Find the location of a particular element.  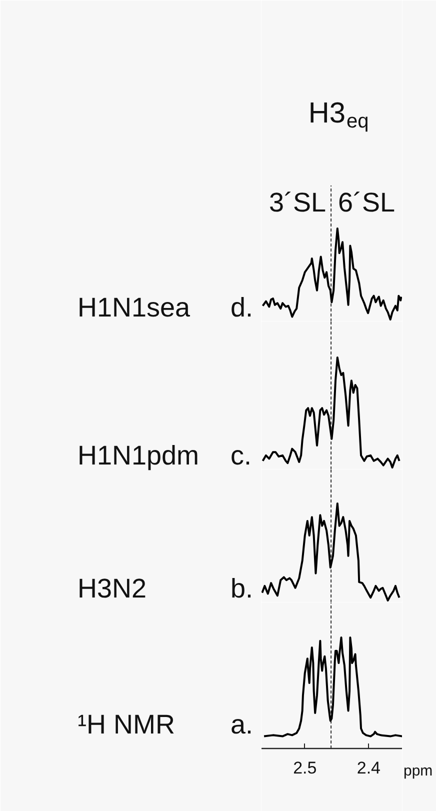

text: 3´SL is located at coordinates (297, 203).